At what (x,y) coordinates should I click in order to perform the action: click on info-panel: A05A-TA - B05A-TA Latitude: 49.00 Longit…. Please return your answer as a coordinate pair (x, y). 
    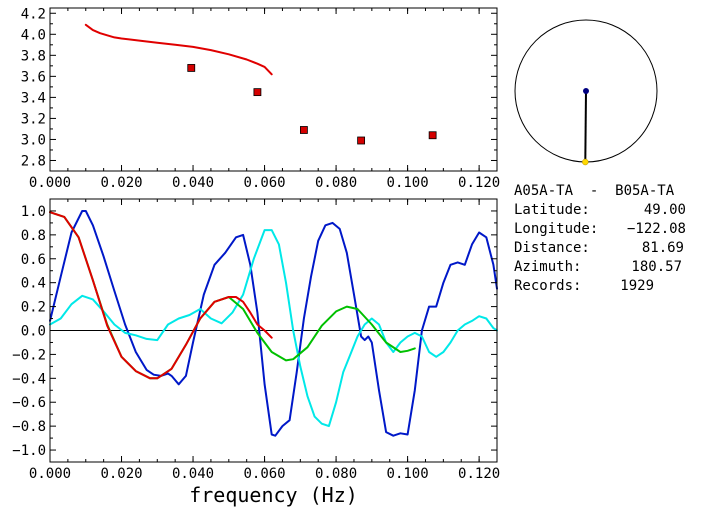
    Looking at the image, I should click on (607, 239).